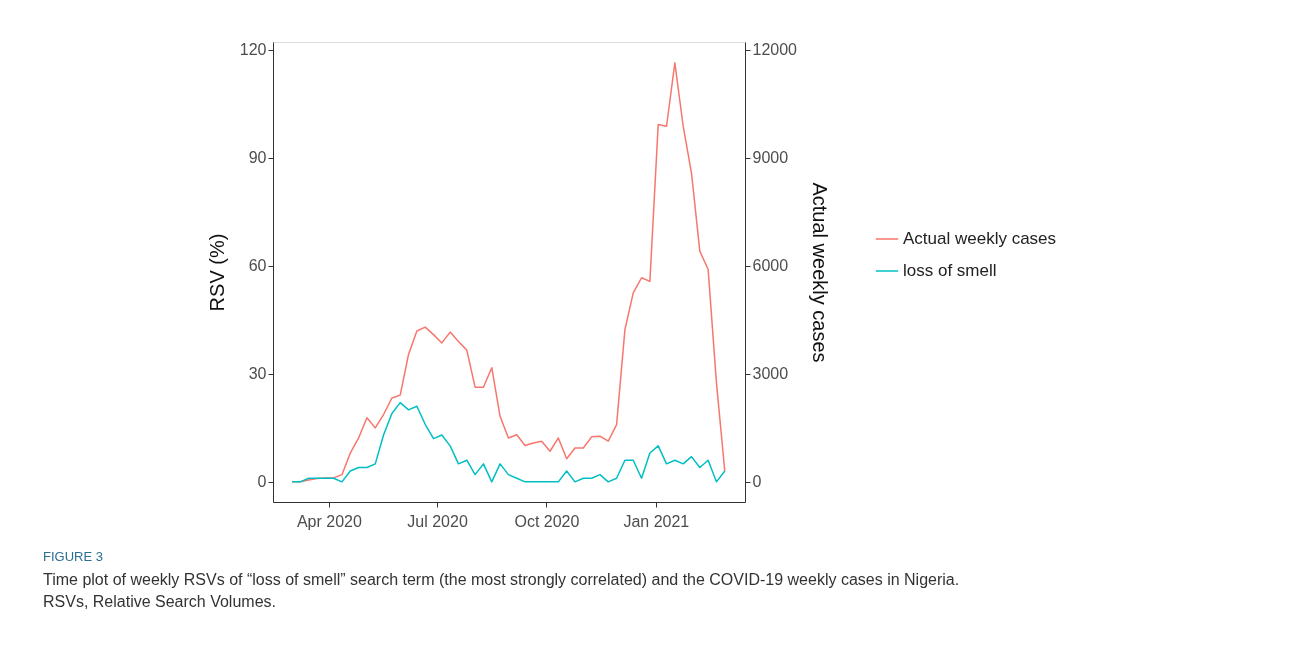  What do you see at coordinates (656, 521) in the screenshot?
I see `x-tick-label: Jan 2021` at bounding box center [656, 521].